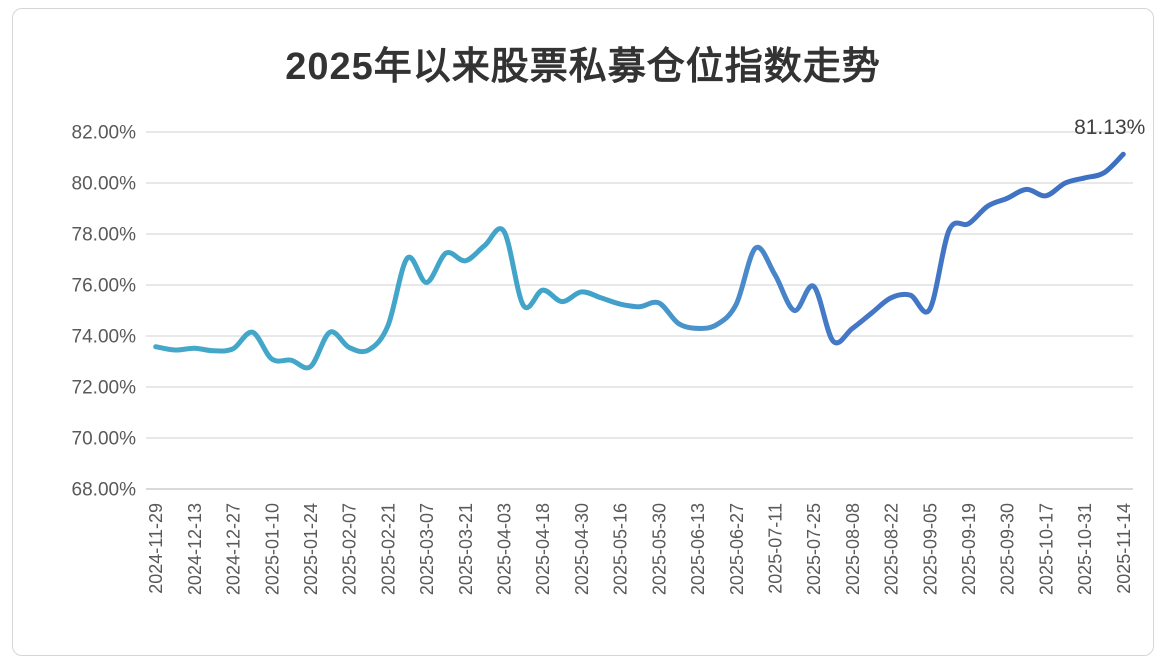 The width and height of the screenshot is (1164, 663). What do you see at coordinates (698, 549) in the screenshot?
I see `x-axis-tick-label: 2025-06-13` at bounding box center [698, 549].